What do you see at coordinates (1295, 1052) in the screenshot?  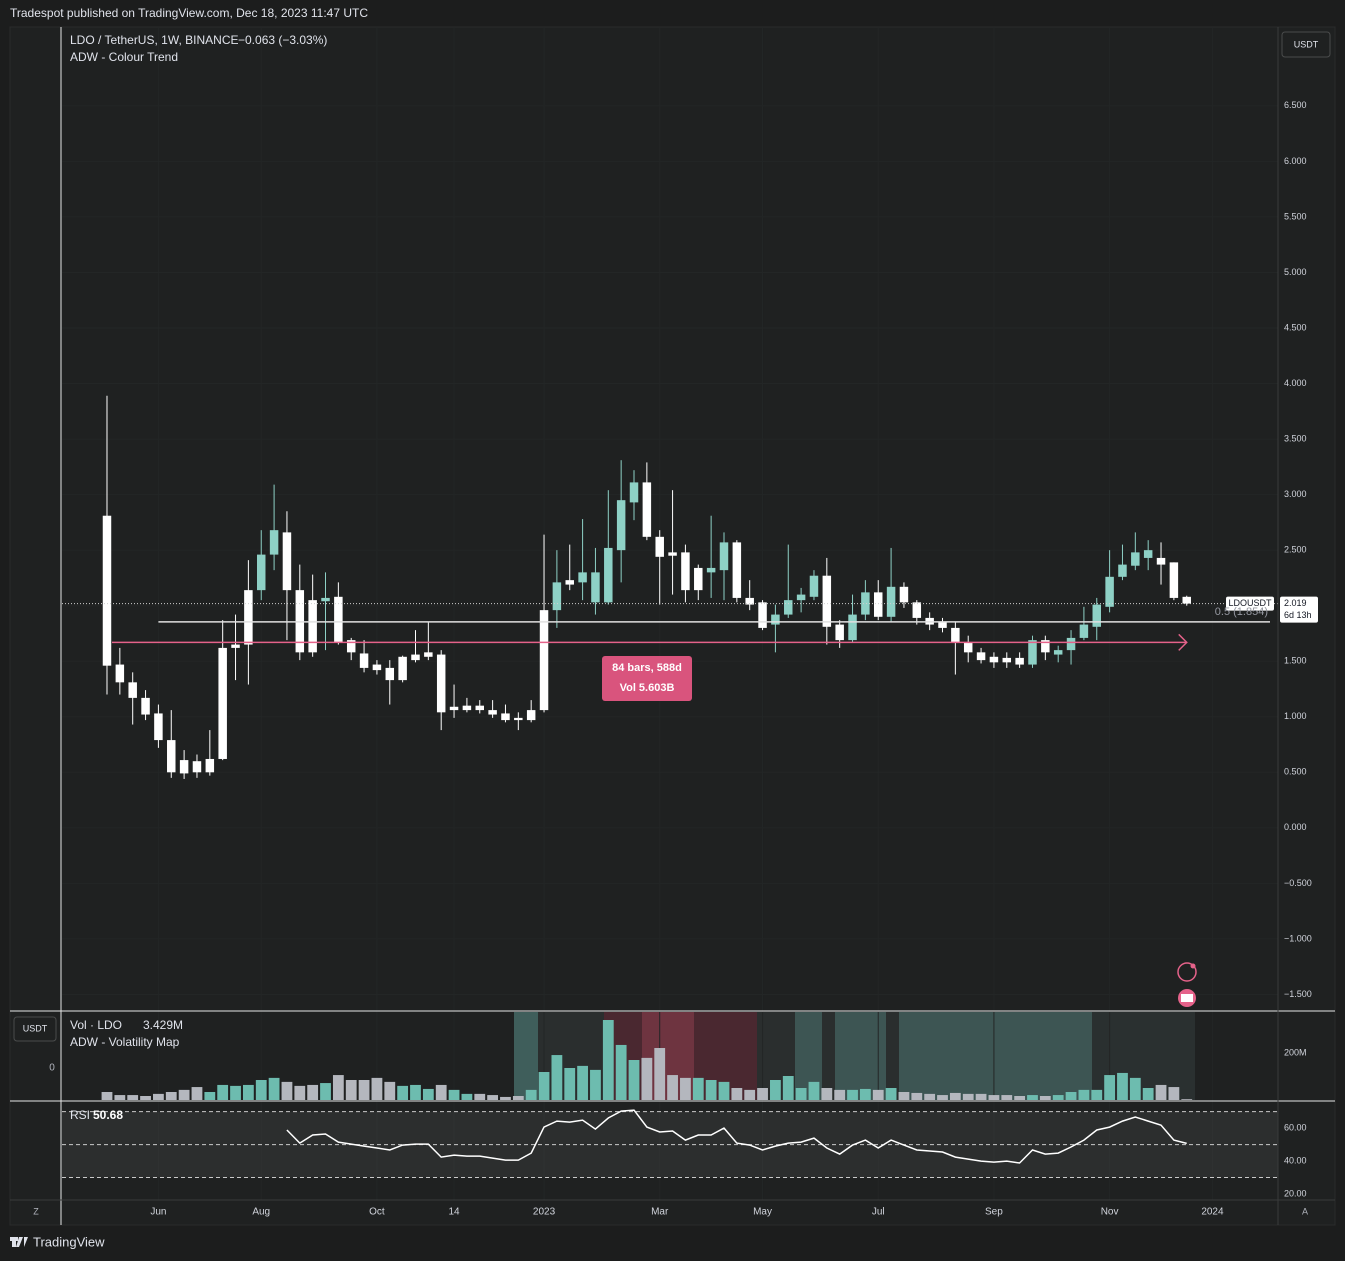 I see `y-tick-label: 200M` at bounding box center [1295, 1052].